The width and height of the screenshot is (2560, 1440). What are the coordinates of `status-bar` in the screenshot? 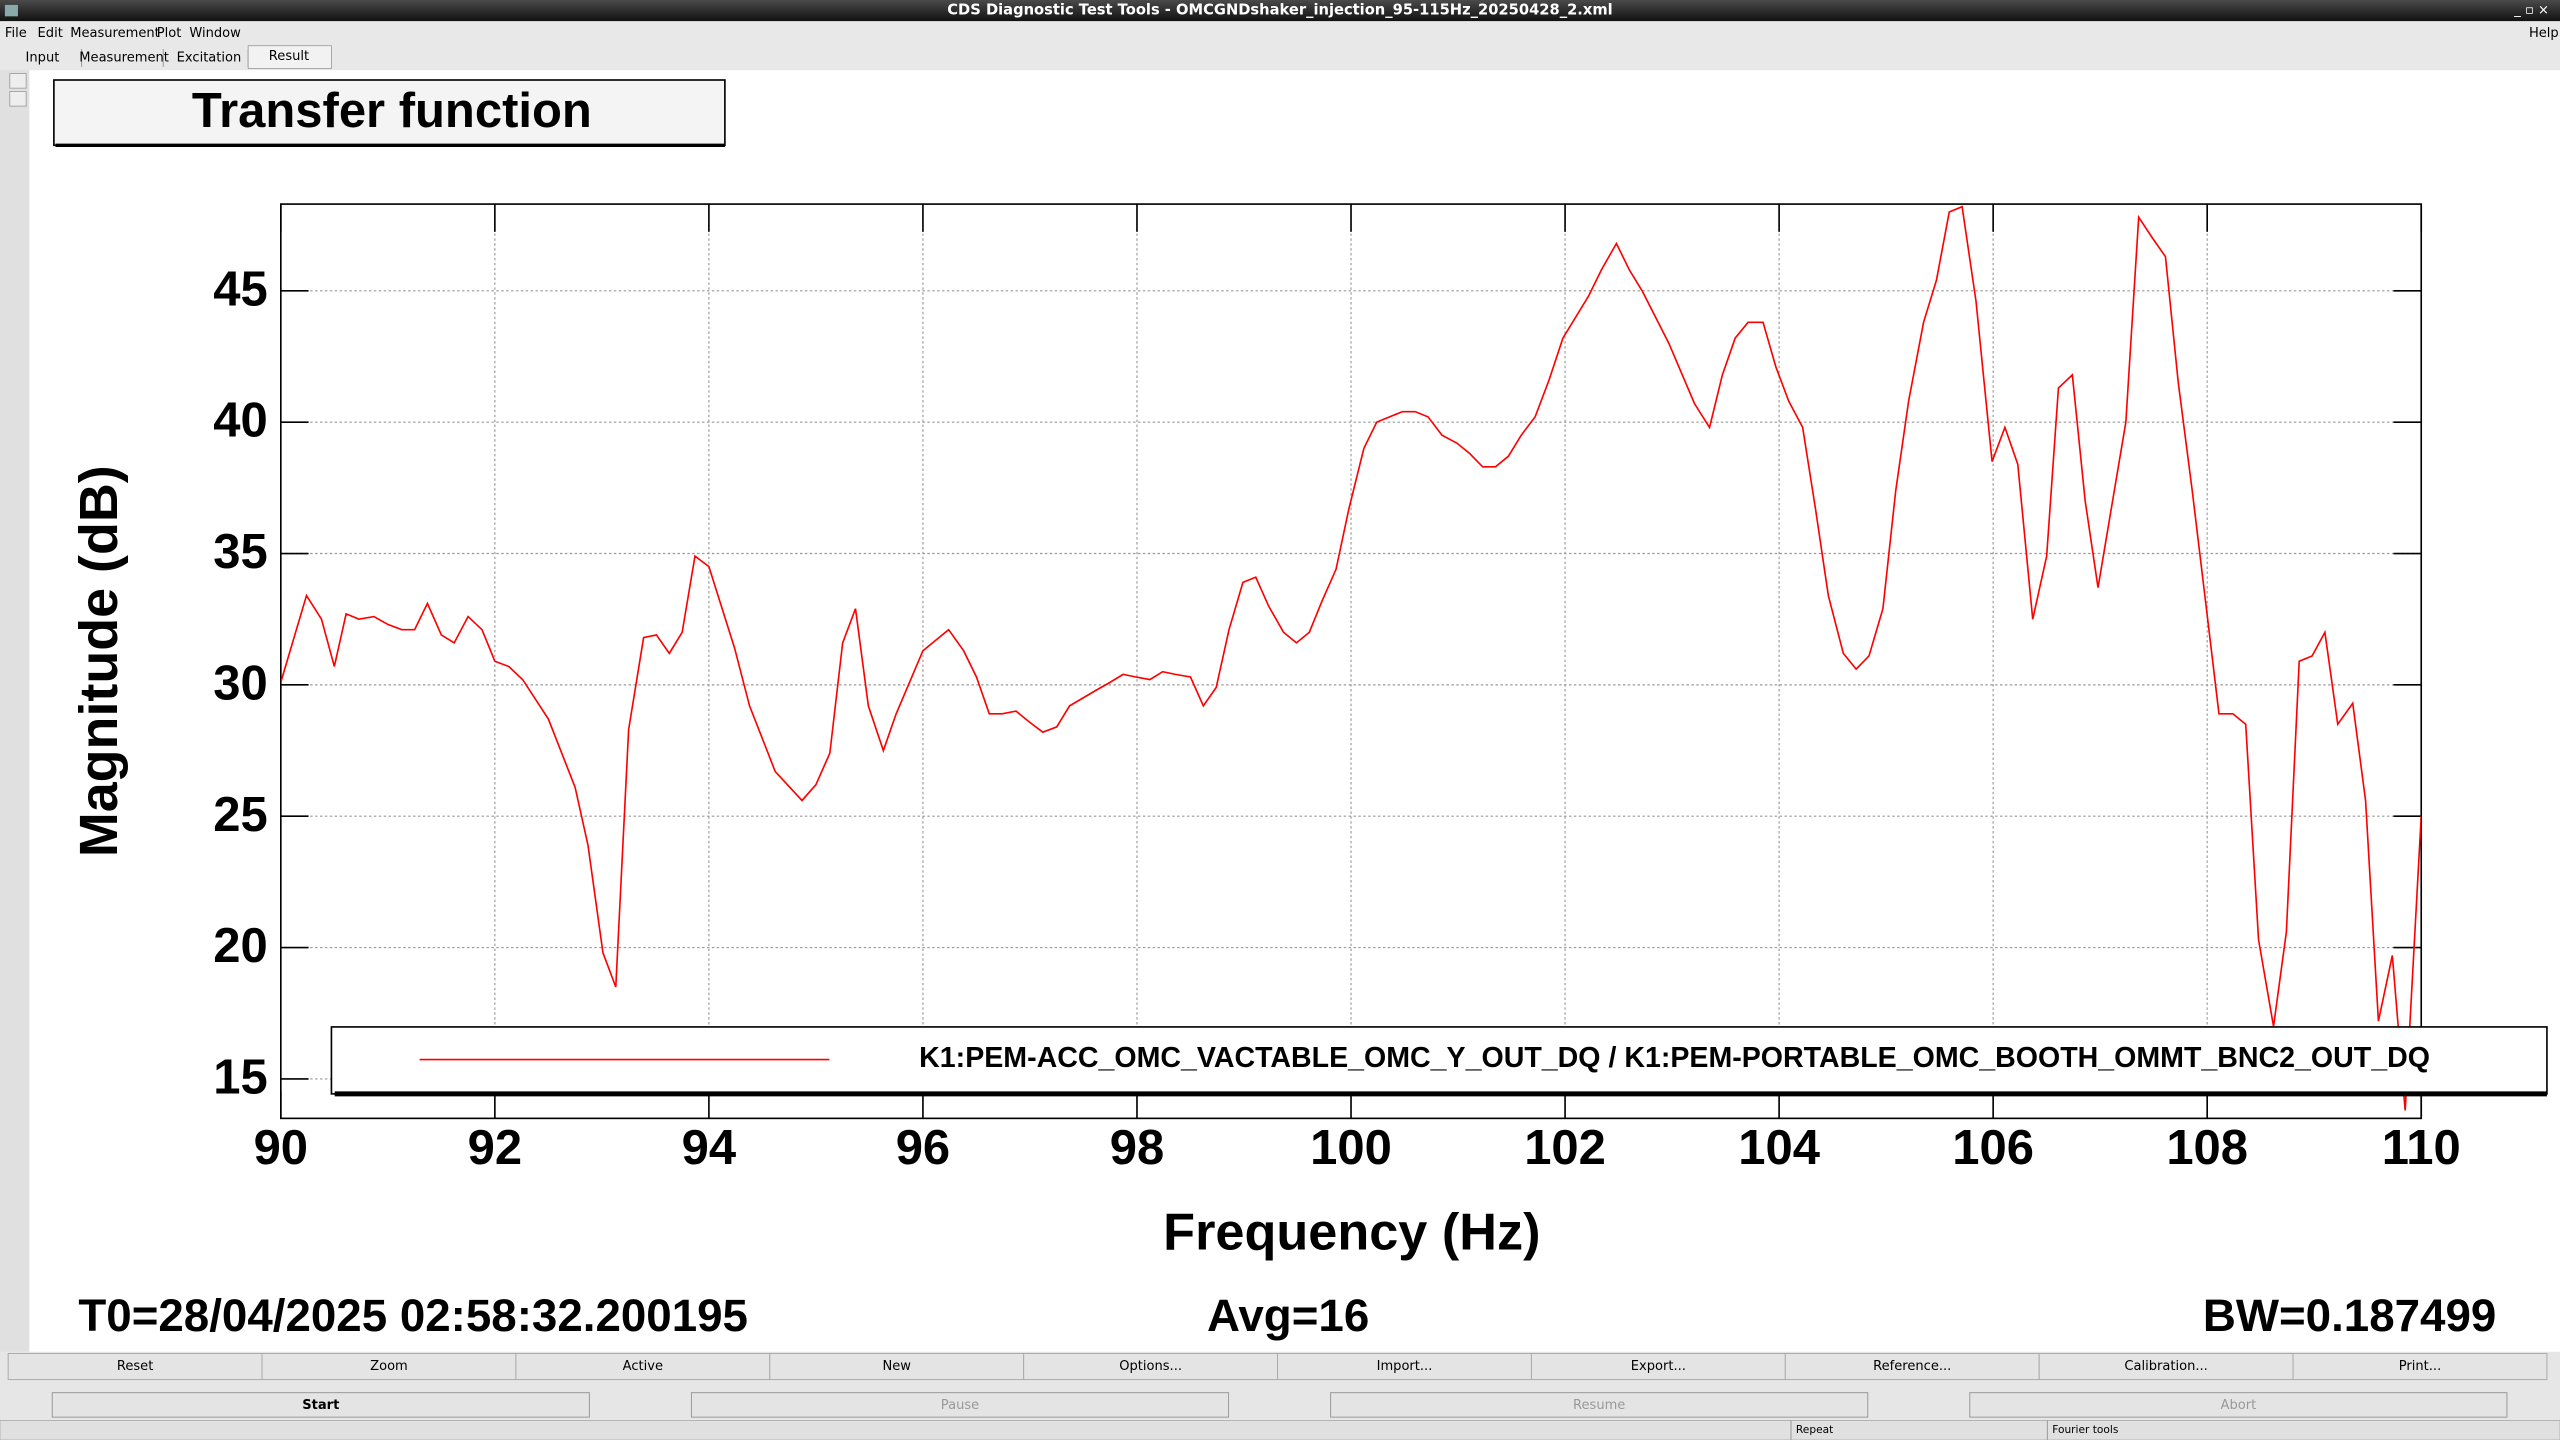 It's located at (1280, 1430).